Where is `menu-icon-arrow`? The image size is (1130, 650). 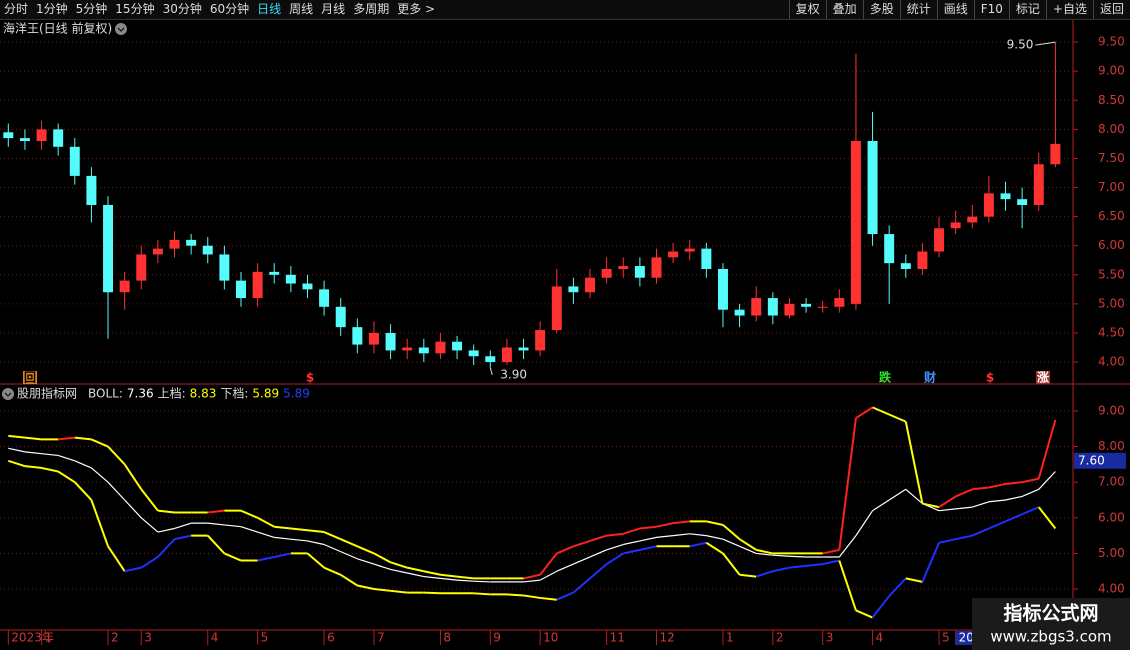
menu-icon-arrow is located at coordinates (8, 394).